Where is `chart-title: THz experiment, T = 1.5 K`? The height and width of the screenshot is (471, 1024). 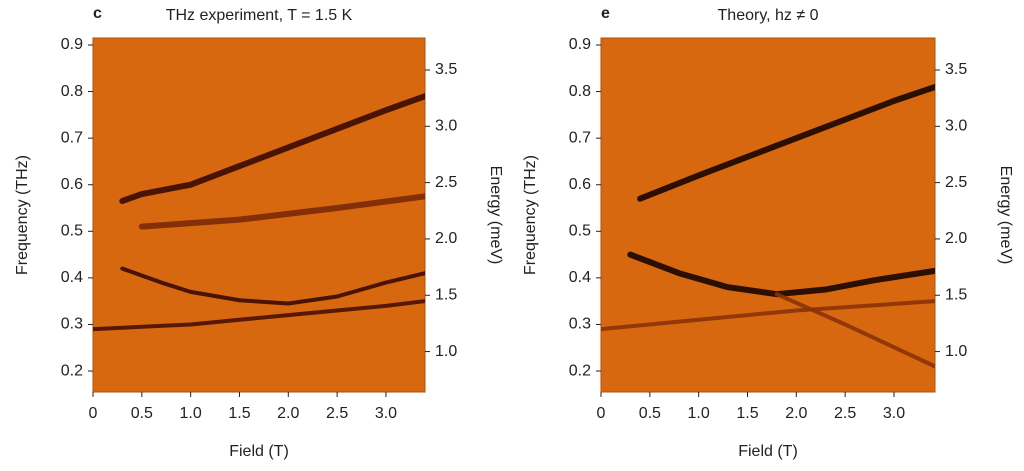
chart-title: THz experiment, T = 1.5 K is located at coordinates (259, 15).